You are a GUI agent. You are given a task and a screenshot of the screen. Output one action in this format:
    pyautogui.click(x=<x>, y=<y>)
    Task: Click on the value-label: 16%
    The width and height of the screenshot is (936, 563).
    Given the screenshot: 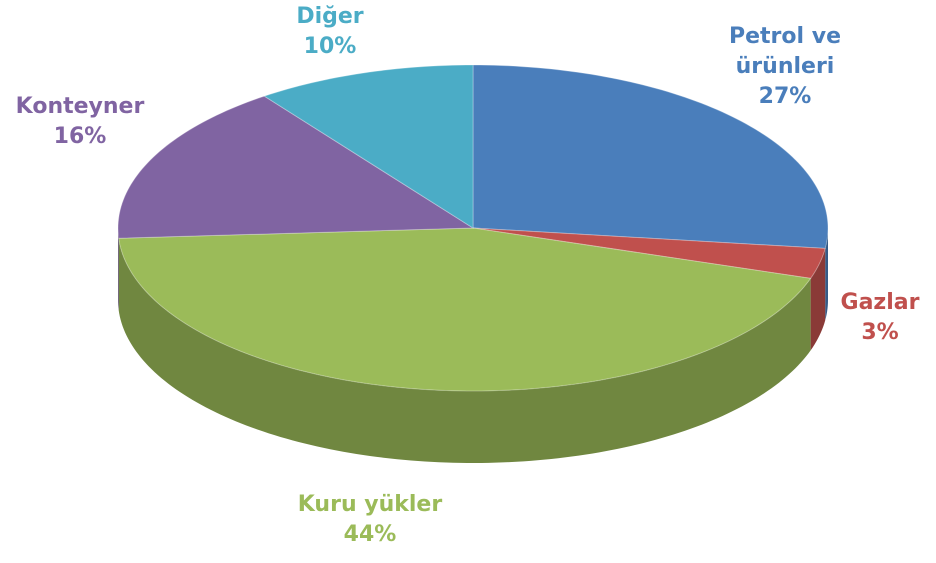 What is the action you would take?
    pyautogui.click(x=80, y=136)
    